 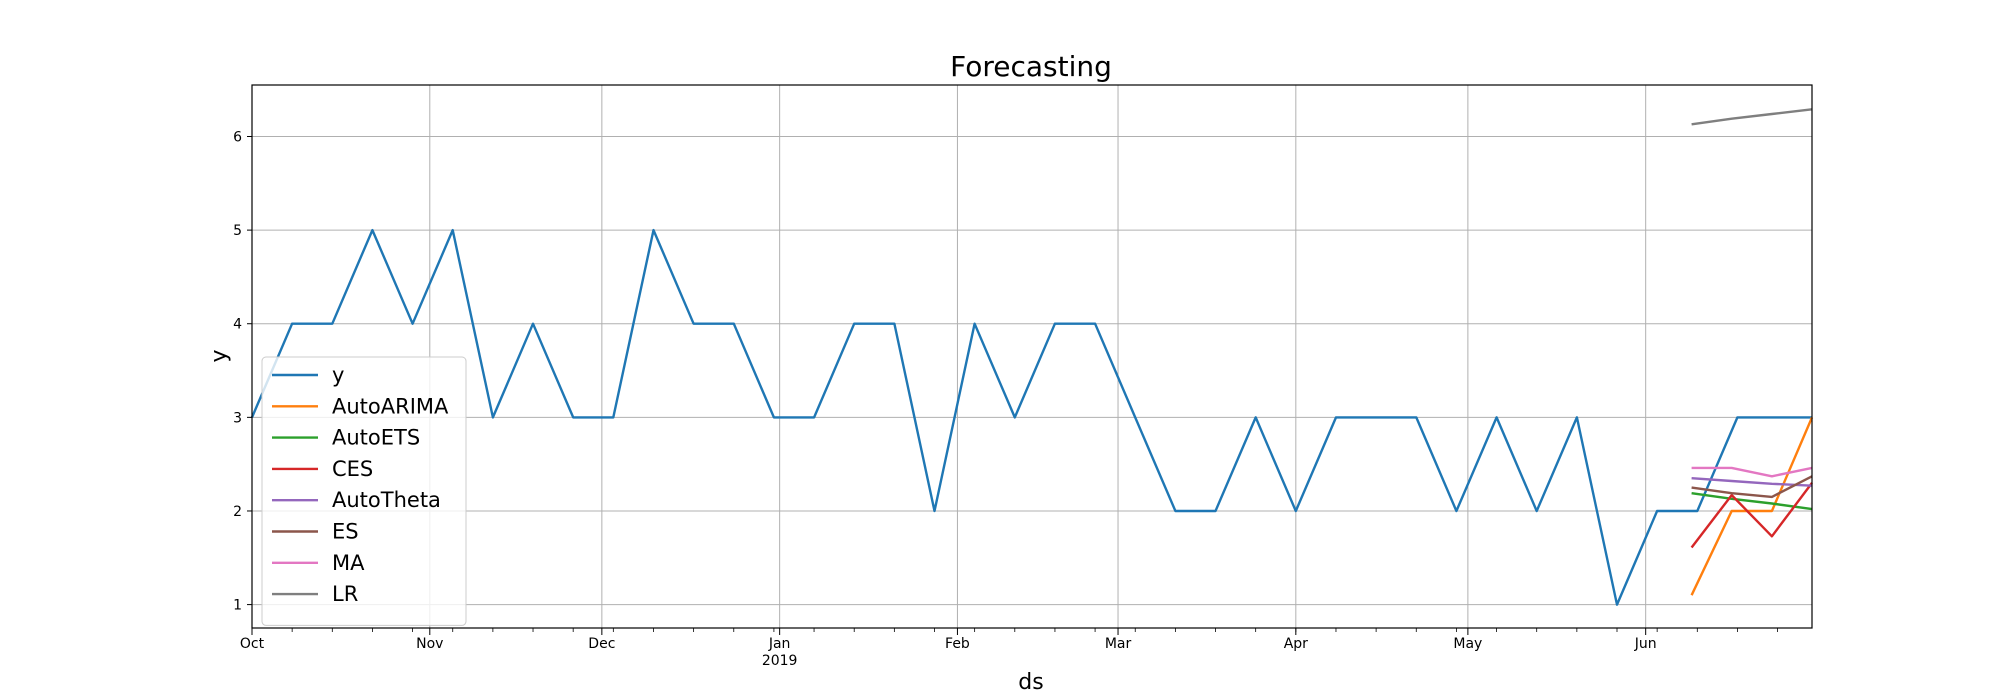 What do you see at coordinates (338, 375) in the screenshot?
I see `legend-label: y` at bounding box center [338, 375].